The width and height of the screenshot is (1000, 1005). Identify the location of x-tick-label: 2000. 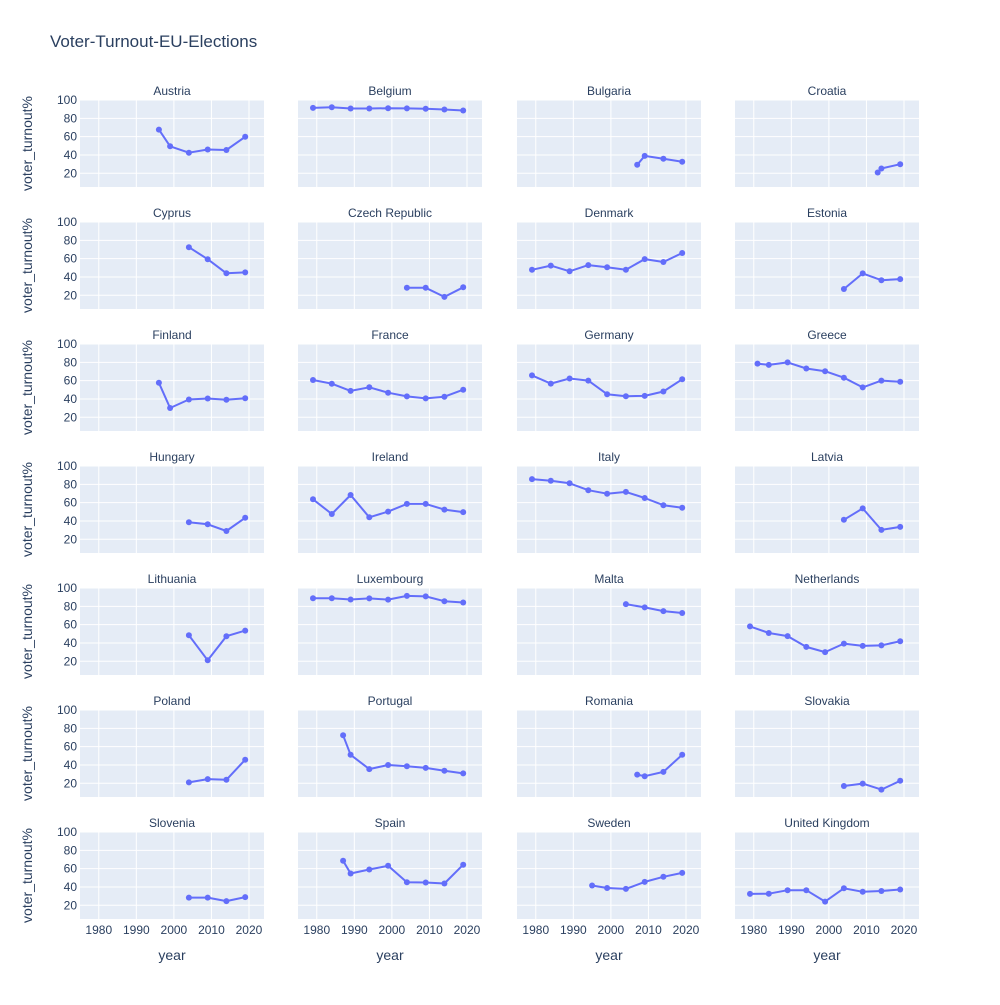
(611, 930).